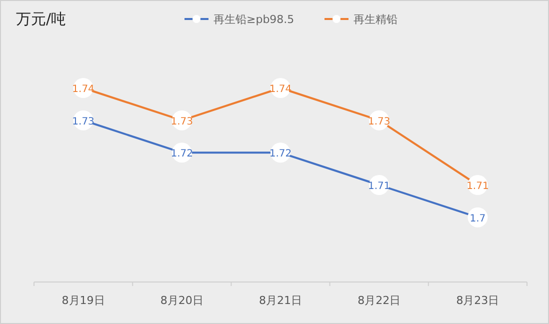 The height and width of the screenshot is (324, 549). What do you see at coordinates (41, 19) in the screenshot?
I see `y-axis-title: 万元/吨` at bounding box center [41, 19].